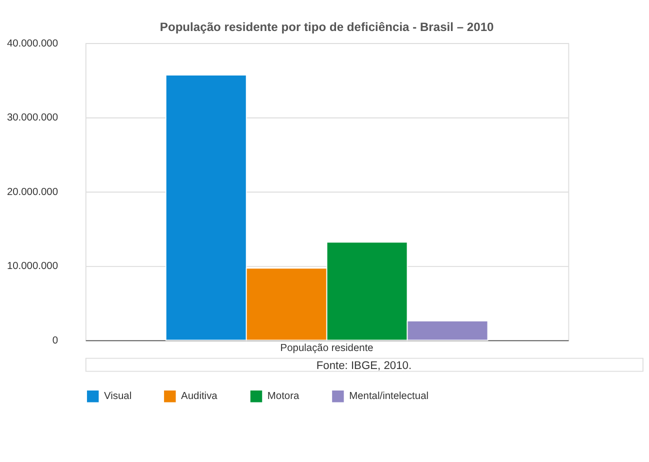  Describe the element at coordinates (32, 44) in the screenshot. I see `y-tick-label: 40.000.000` at that location.